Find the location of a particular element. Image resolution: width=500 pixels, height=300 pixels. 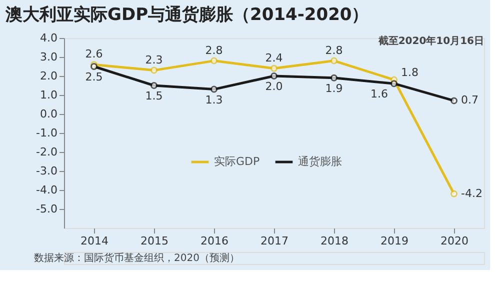

legend-label: 通货膨胀 is located at coordinates (320, 161).